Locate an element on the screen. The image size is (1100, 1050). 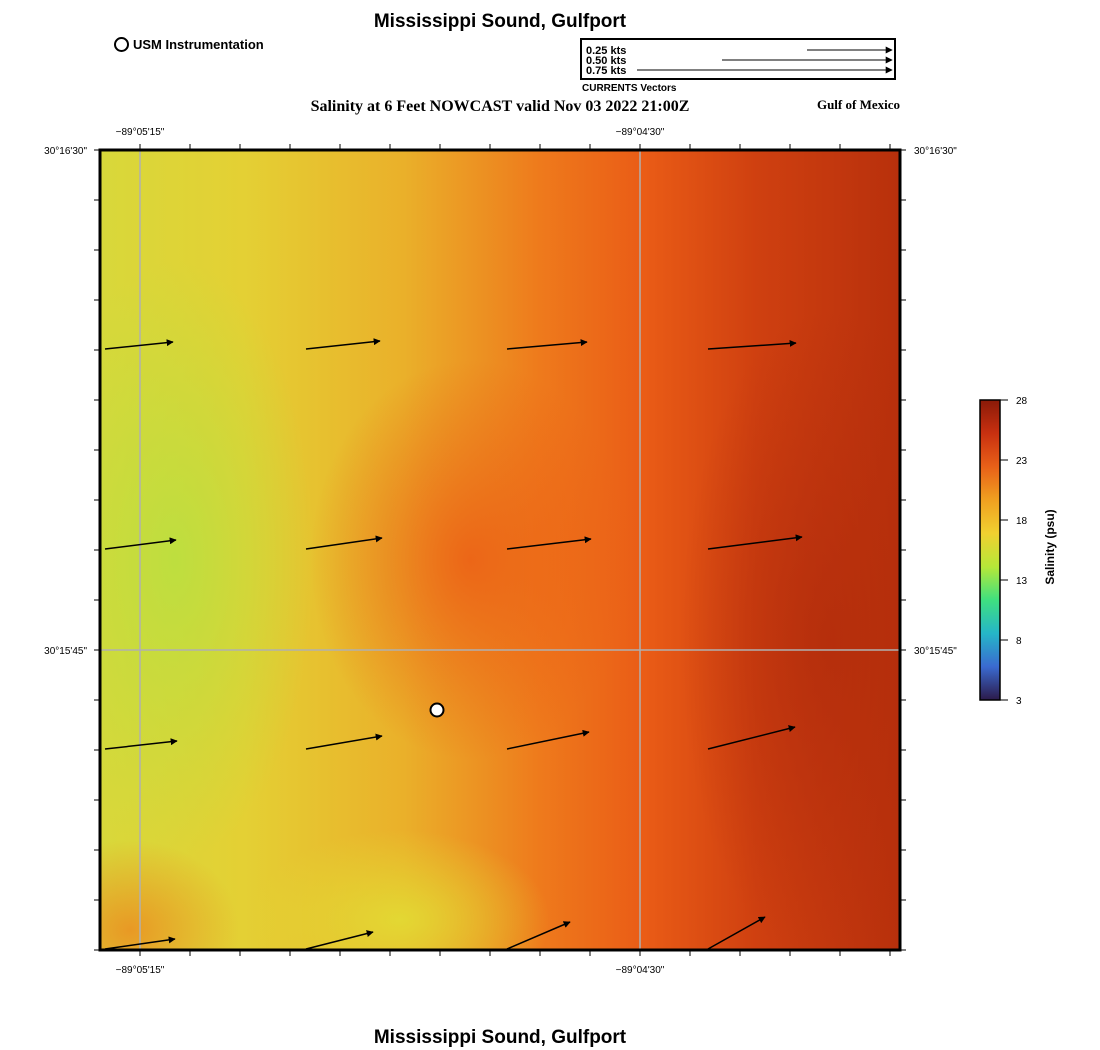
lon-tick-bottom-2: −89°04'30" is located at coordinates (640, 970).